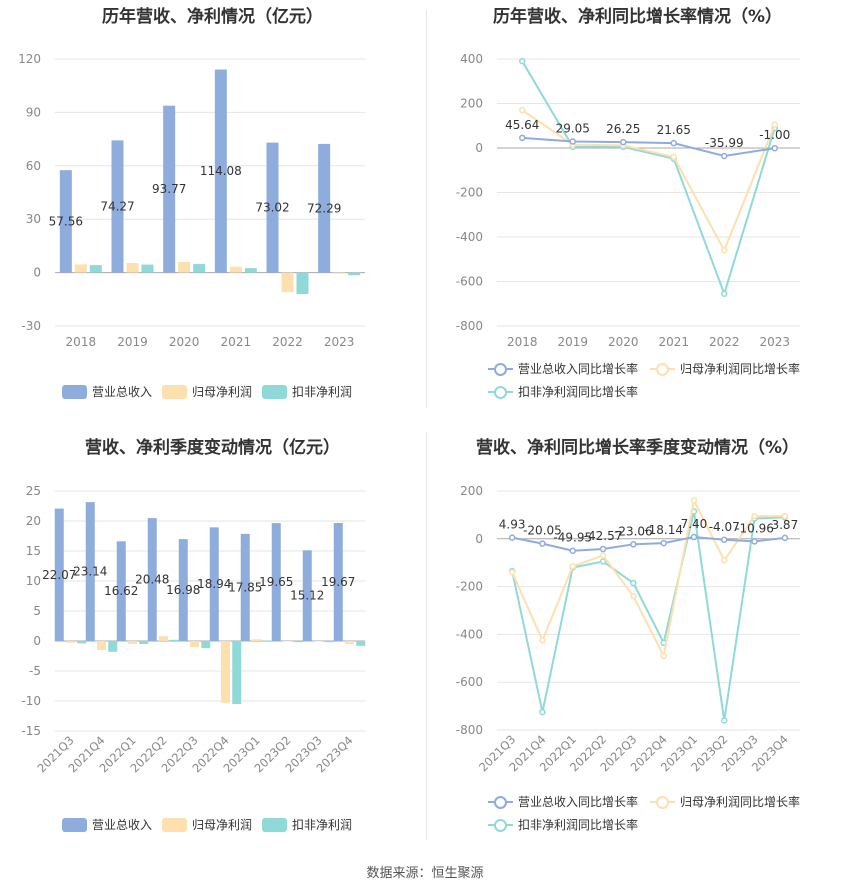  What do you see at coordinates (33, 551) in the screenshot?
I see `y-tick-label: 15` at bounding box center [33, 551].